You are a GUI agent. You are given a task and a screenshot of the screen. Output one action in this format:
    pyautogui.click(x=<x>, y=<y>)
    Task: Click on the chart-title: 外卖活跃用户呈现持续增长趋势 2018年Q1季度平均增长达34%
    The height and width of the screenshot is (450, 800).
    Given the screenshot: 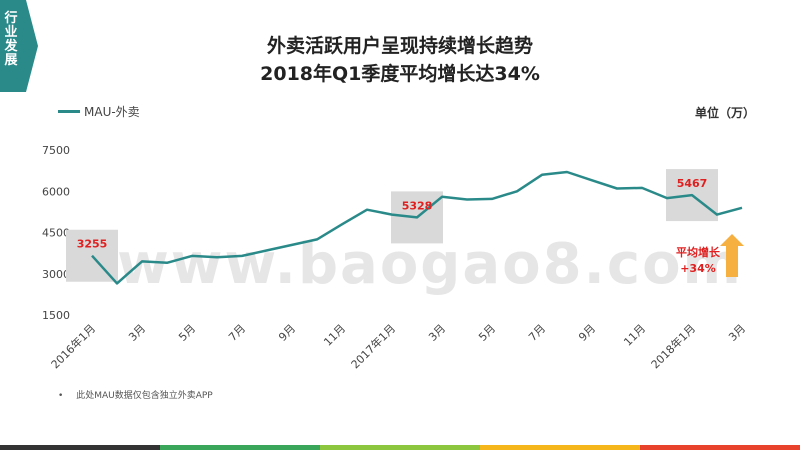 What is the action you would take?
    pyautogui.click(x=400, y=60)
    